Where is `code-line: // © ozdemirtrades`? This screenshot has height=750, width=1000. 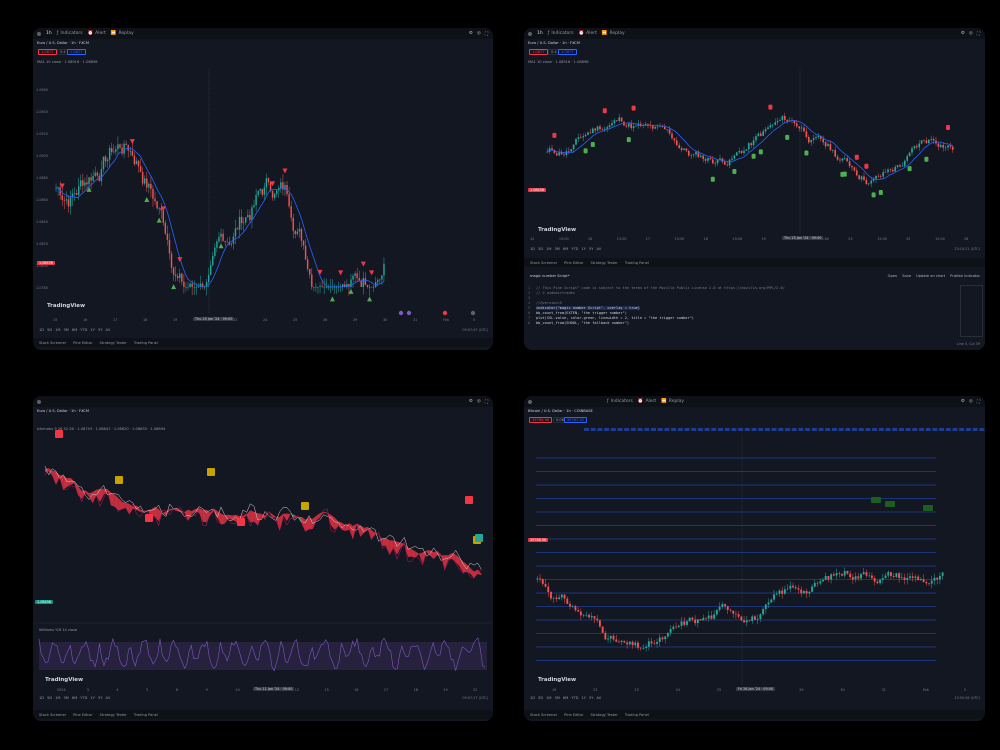
code-line: // © ozdemirtrades is located at coordinates (555, 293).